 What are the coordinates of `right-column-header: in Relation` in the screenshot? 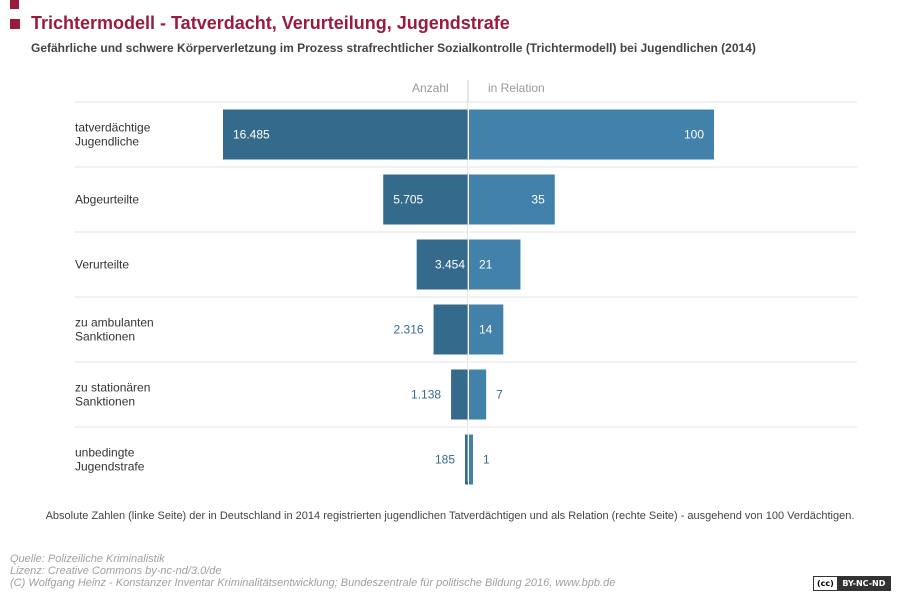 It's located at (516, 88).